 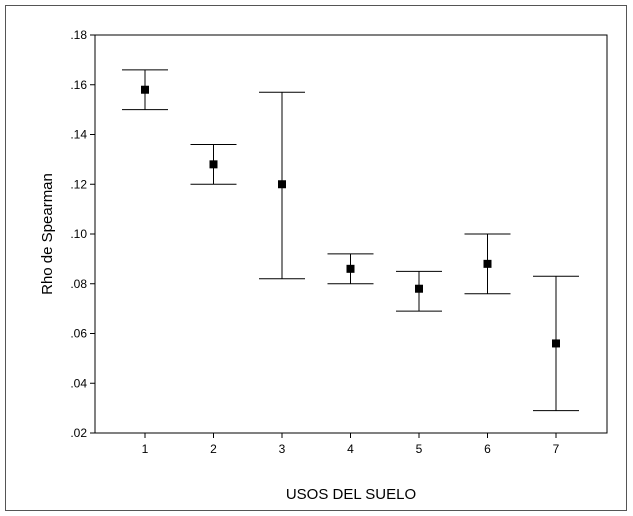 What do you see at coordinates (556, 449) in the screenshot?
I see `x-tick-label: 7` at bounding box center [556, 449].